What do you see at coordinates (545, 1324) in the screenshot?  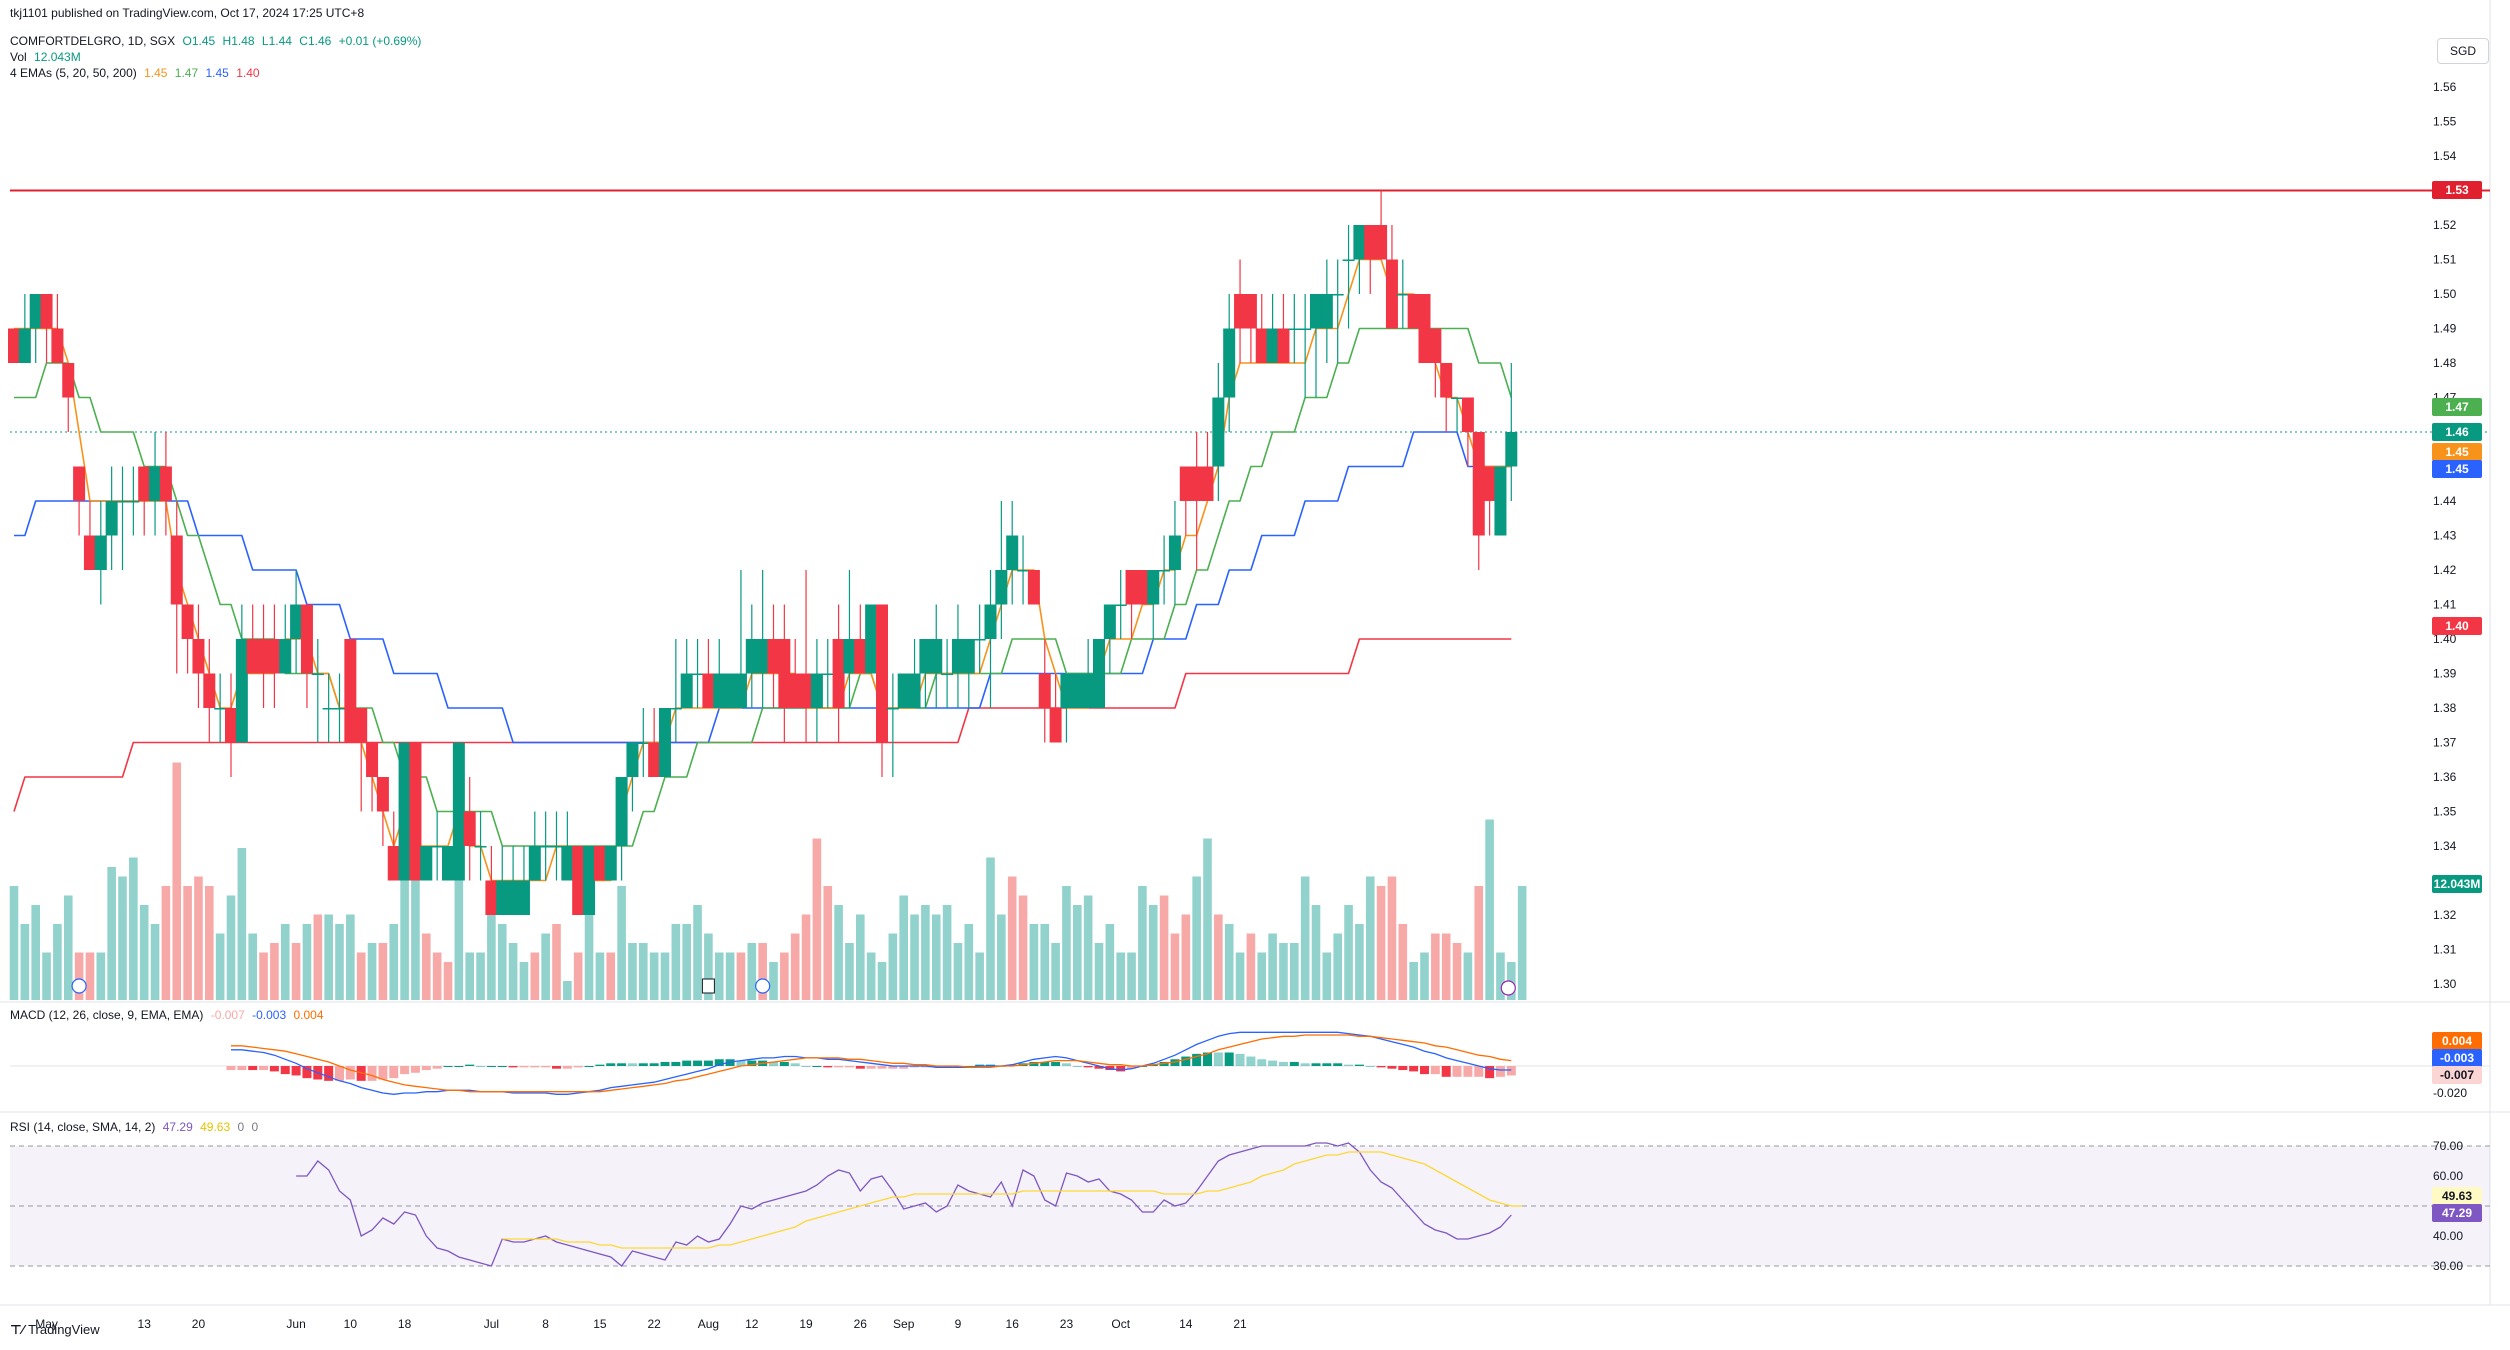 I see `time-tick-label: 8` at bounding box center [545, 1324].